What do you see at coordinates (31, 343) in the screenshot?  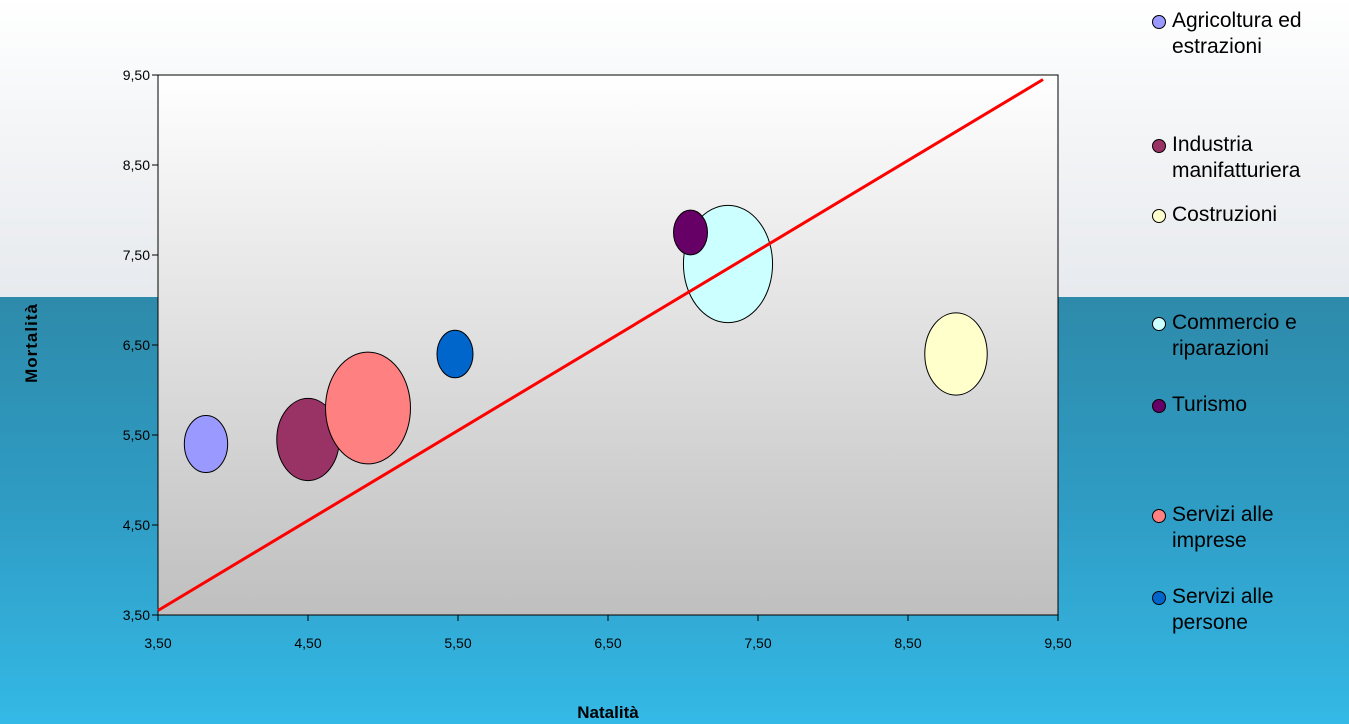 I see `y-axis-title: Mortalità` at bounding box center [31, 343].